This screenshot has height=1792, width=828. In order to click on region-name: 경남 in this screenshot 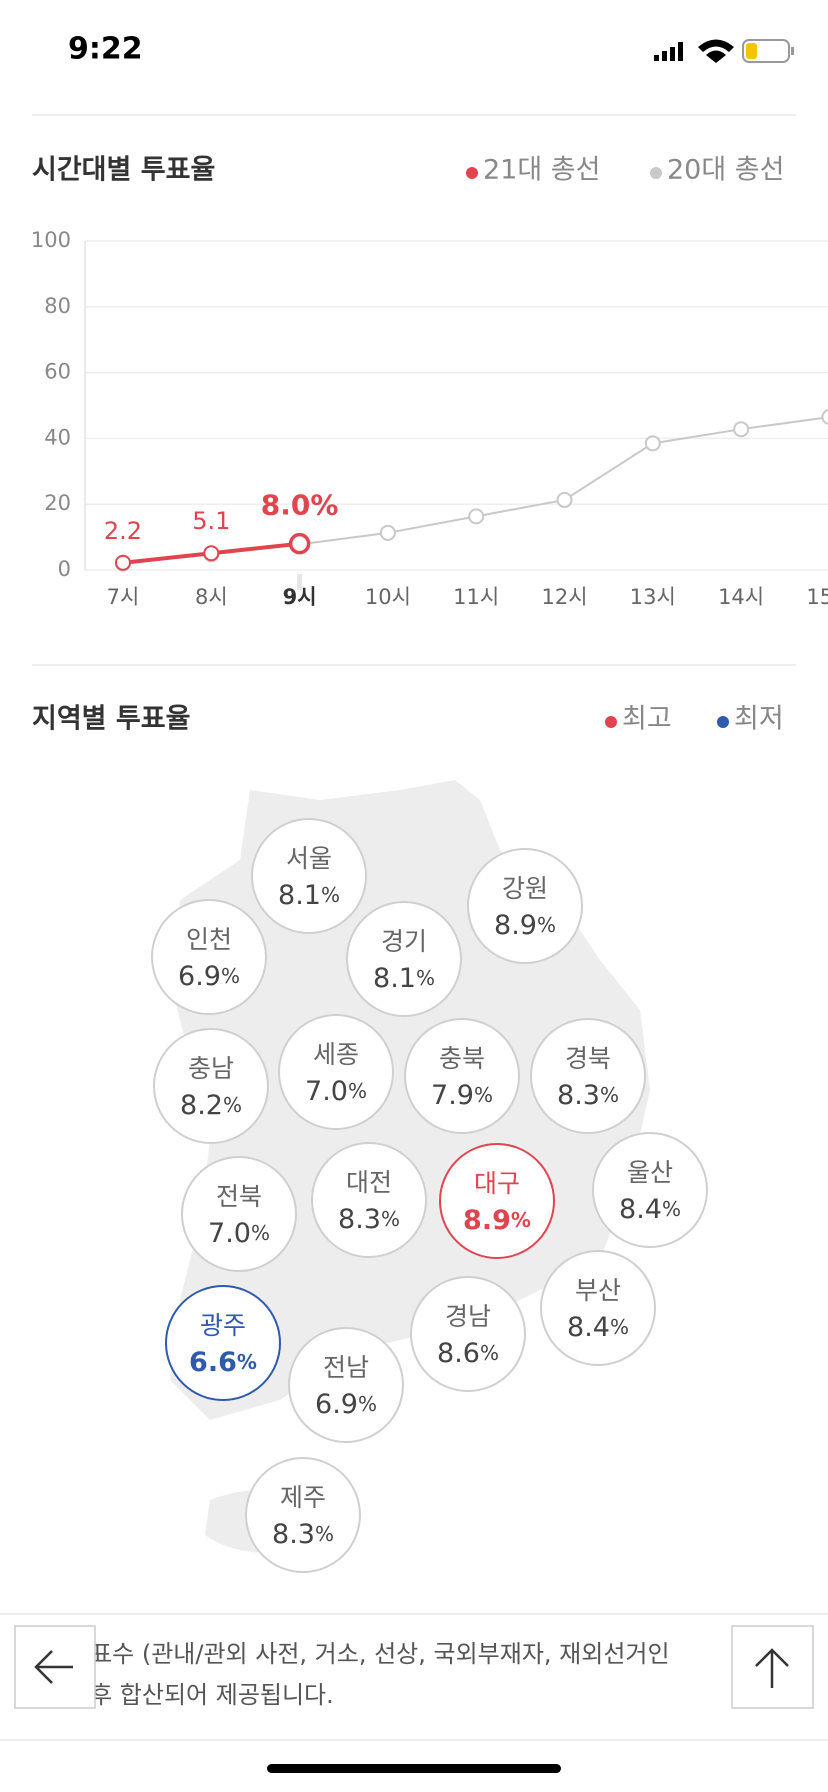, I will do `click(468, 1316)`.